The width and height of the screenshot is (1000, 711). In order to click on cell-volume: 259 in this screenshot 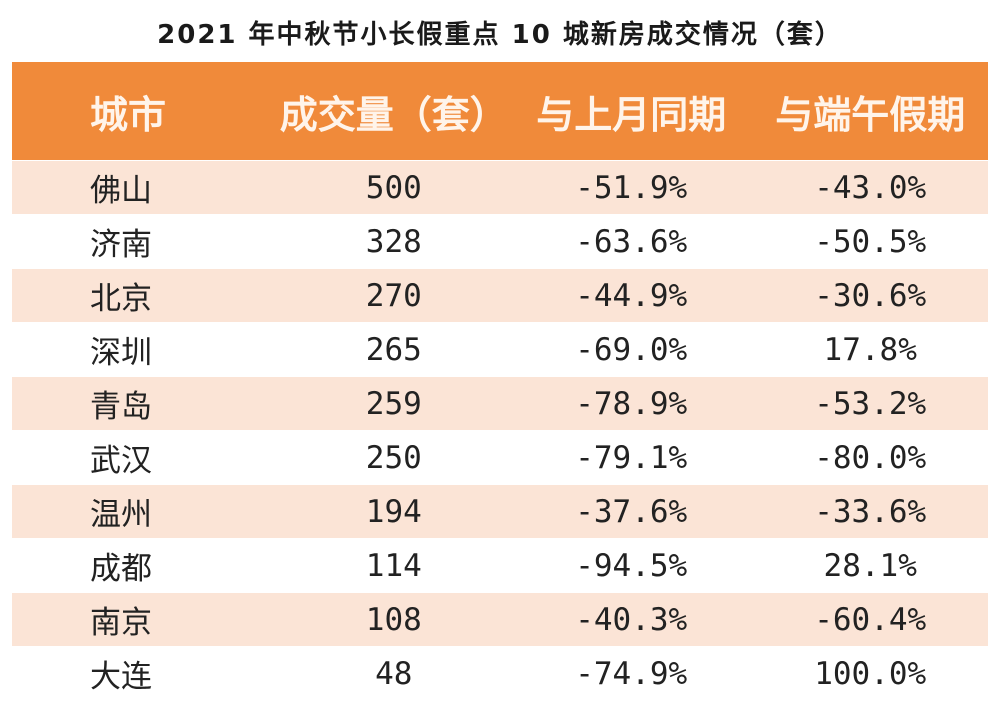, I will do `click(393, 403)`.